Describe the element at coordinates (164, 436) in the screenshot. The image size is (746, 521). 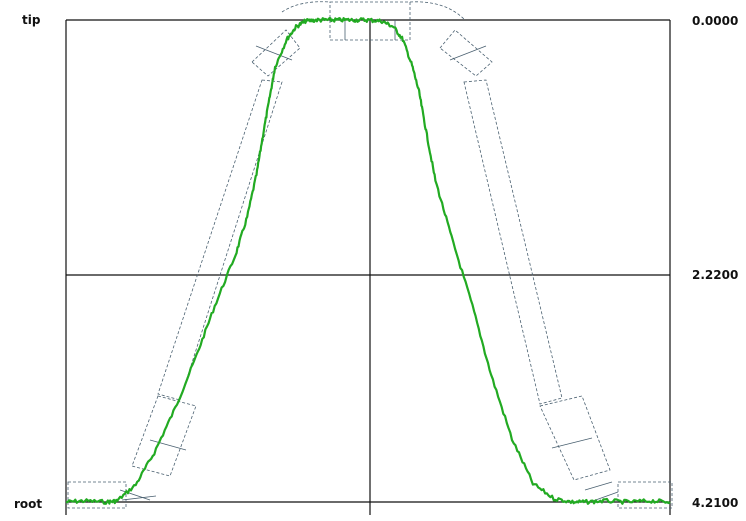
I see `flank-box-lower-left` at that location.